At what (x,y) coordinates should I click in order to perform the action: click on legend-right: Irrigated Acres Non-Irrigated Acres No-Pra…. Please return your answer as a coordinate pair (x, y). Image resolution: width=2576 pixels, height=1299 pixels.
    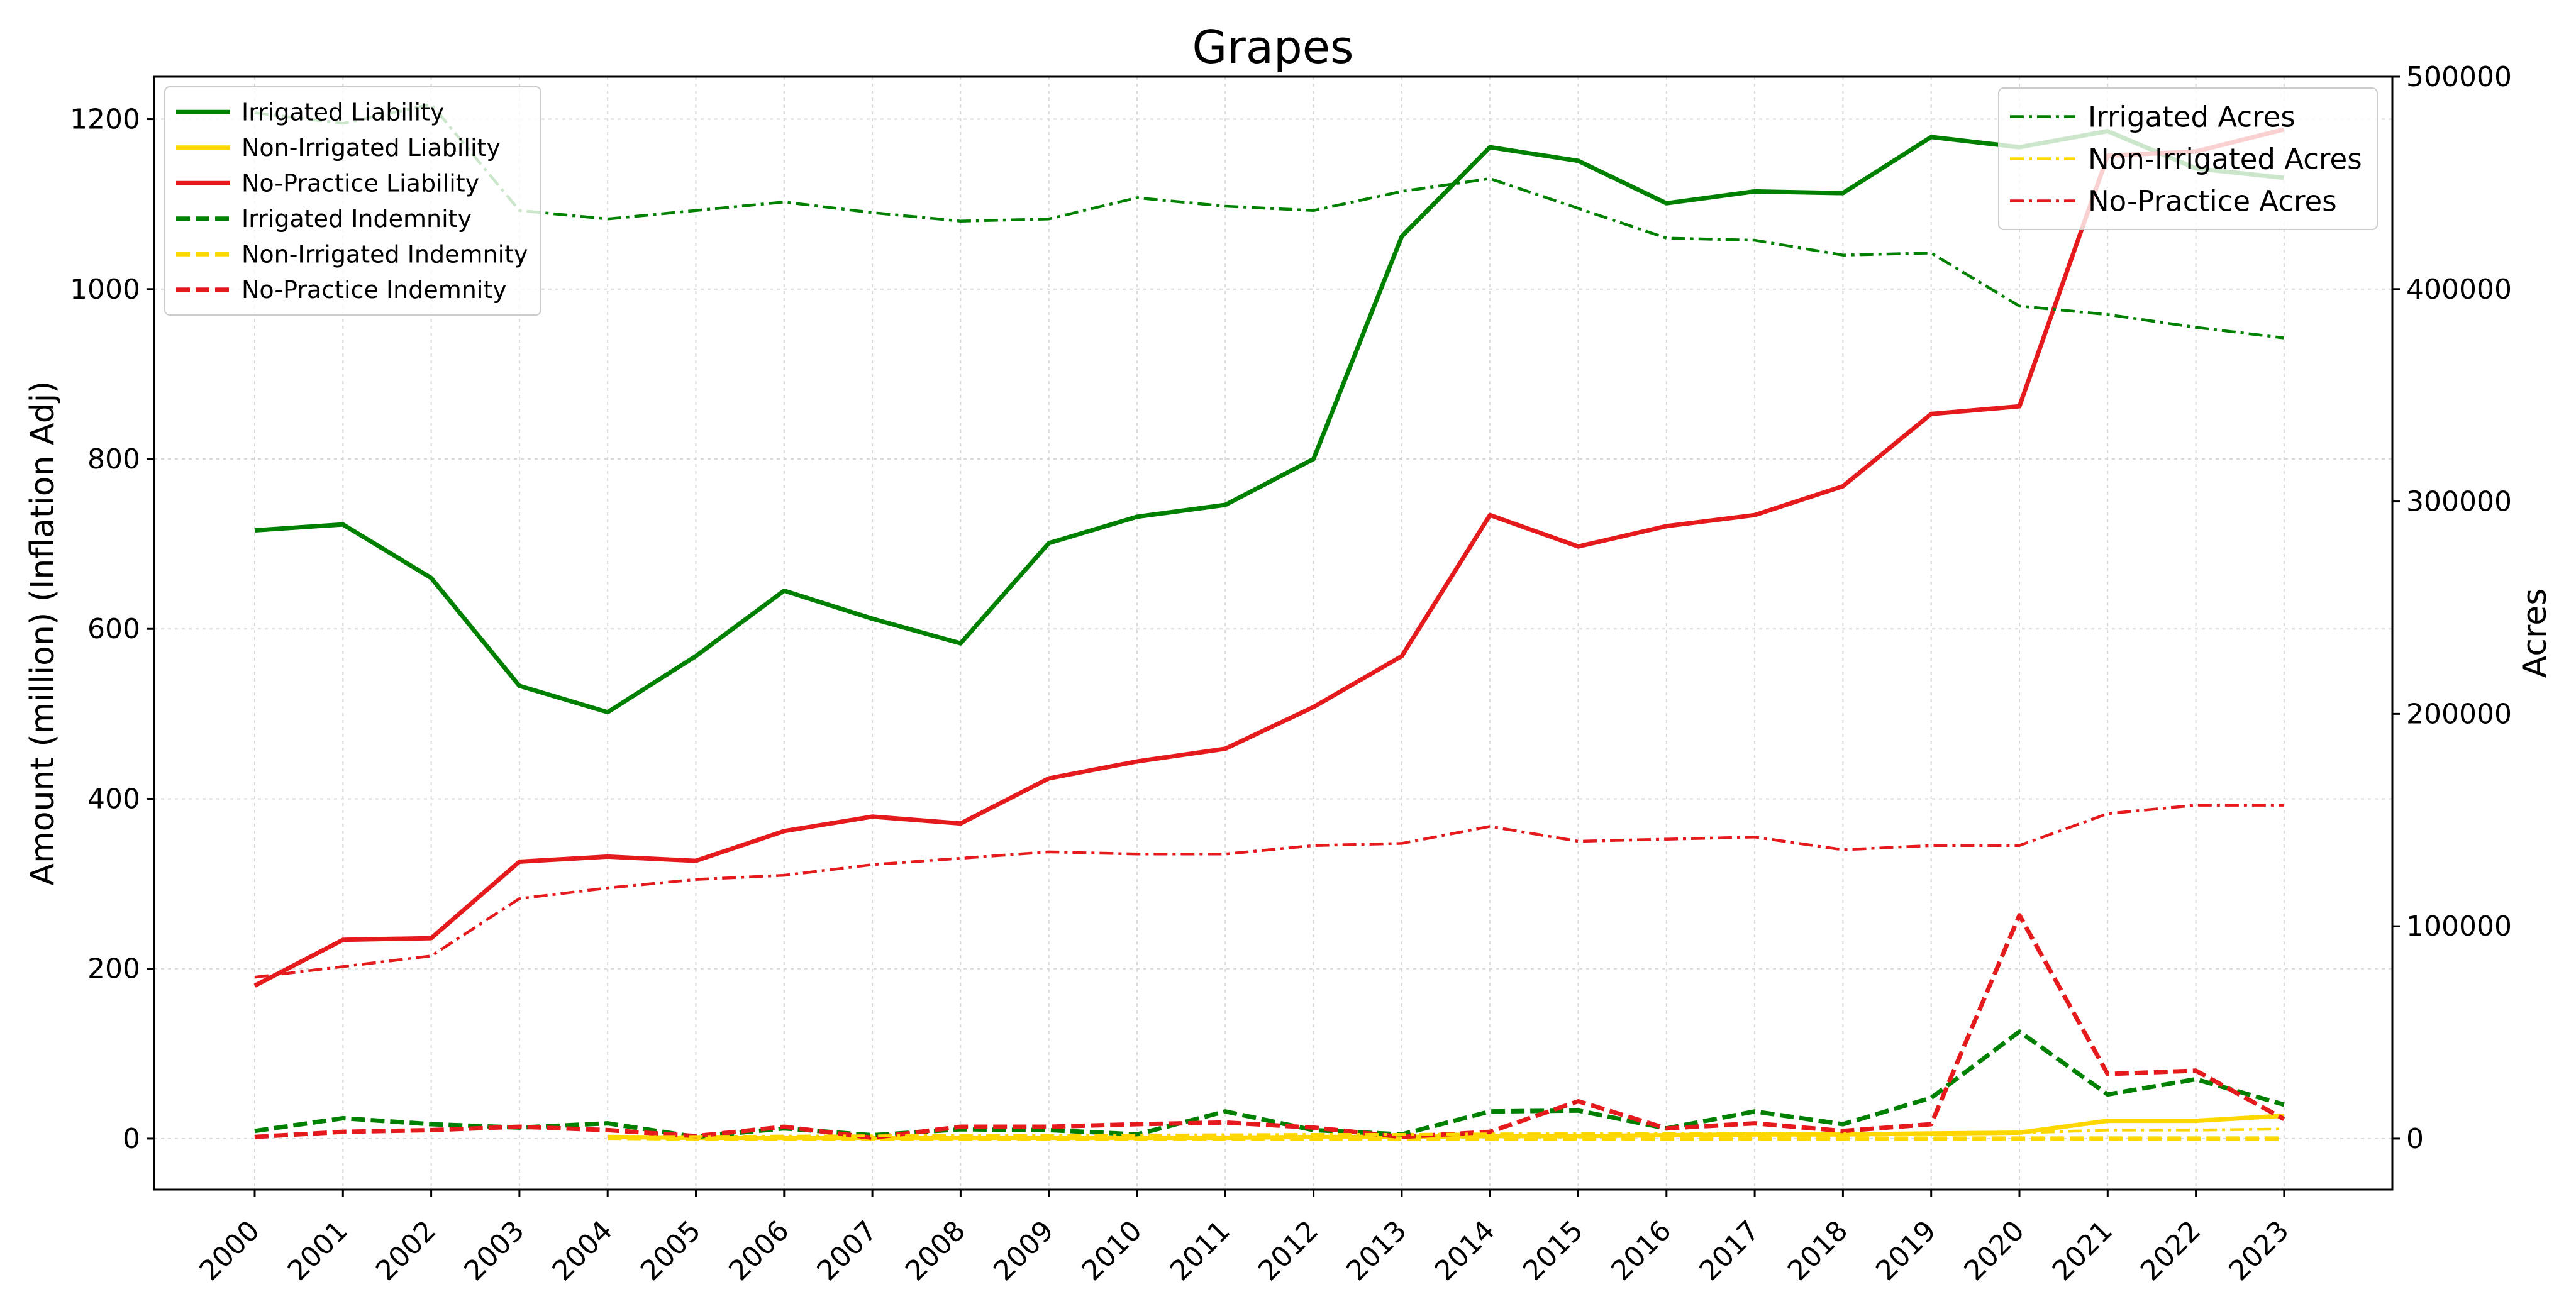
    Looking at the image, I should click on (2188, 158).